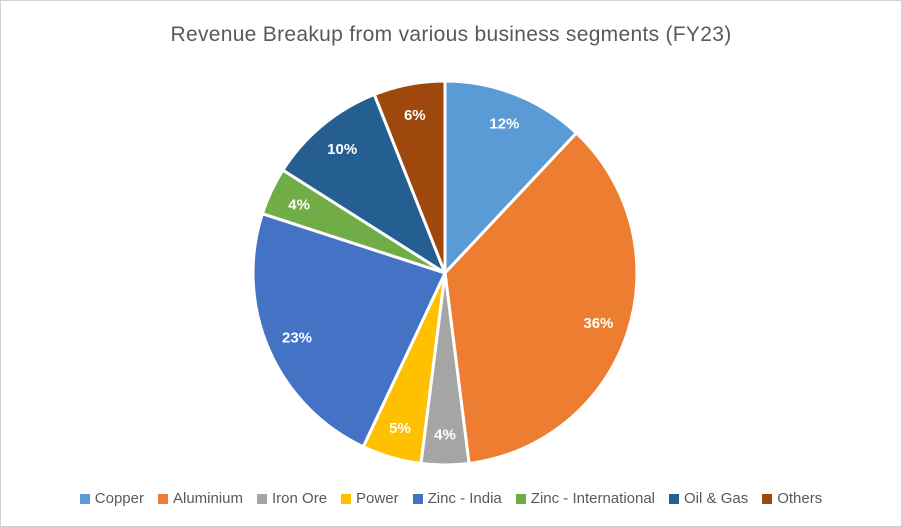 The image size is (902, 527). Describe the element at coordinates (510, 177) in the screenshot. I see `pie-slice-copper` at that location.